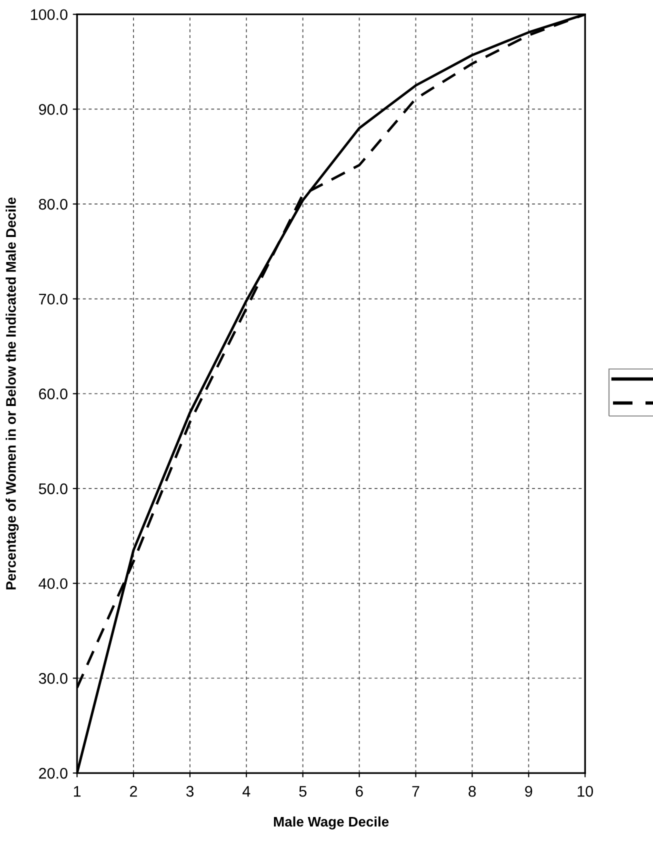 This screenshot has width=653, height=843. Describe the element at coordinates (53, 299) in the screenshot. I see `y-tick-label: 70.0` at that location.